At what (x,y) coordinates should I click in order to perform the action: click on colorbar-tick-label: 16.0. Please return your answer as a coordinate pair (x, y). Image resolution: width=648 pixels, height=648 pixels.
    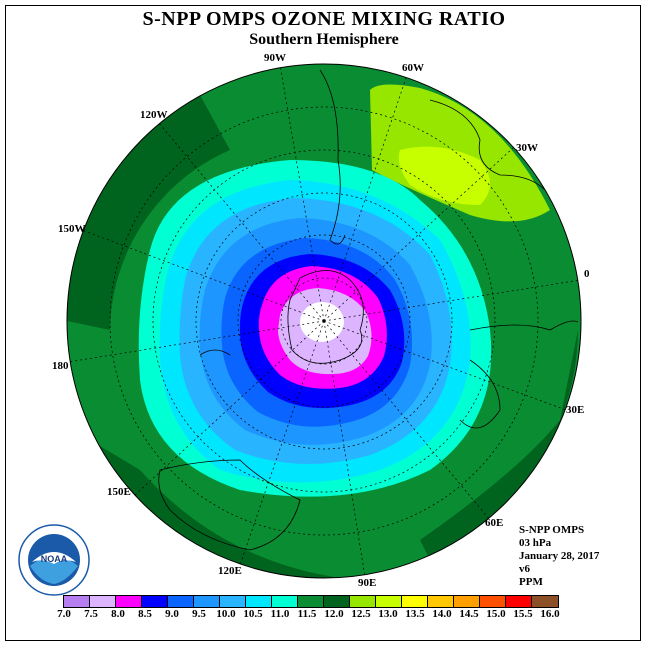
    Looking at the image, I should click on (550, 614).